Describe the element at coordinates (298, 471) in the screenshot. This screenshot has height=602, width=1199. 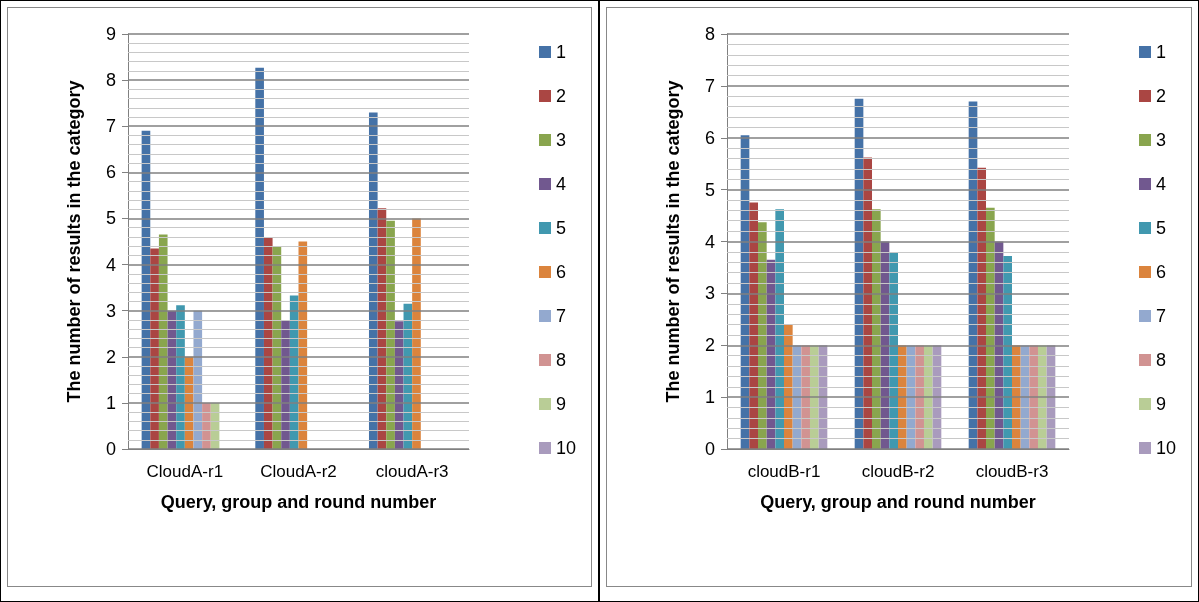
I see `x-tick-label: CloudA-r2` at that location.